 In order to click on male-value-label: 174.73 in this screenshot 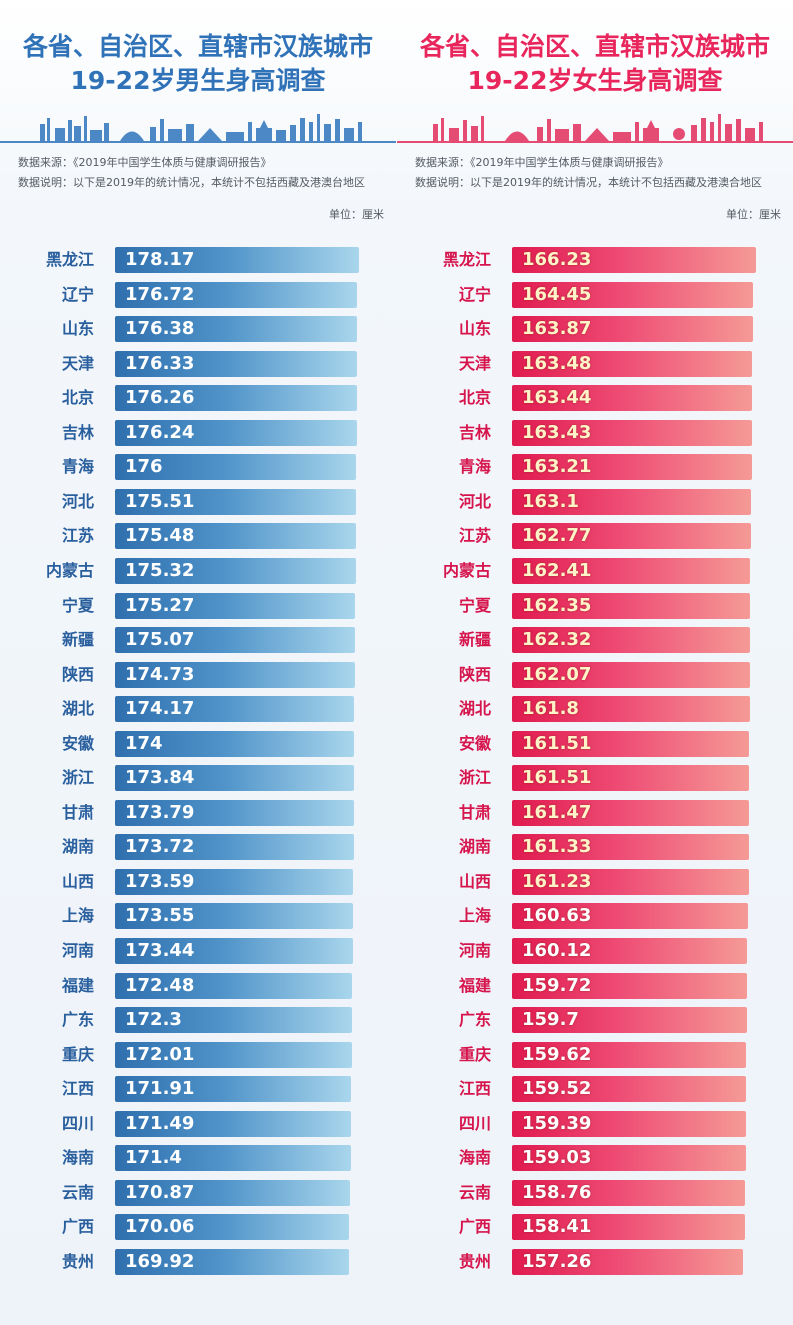, I will do `click(160, 674)`.